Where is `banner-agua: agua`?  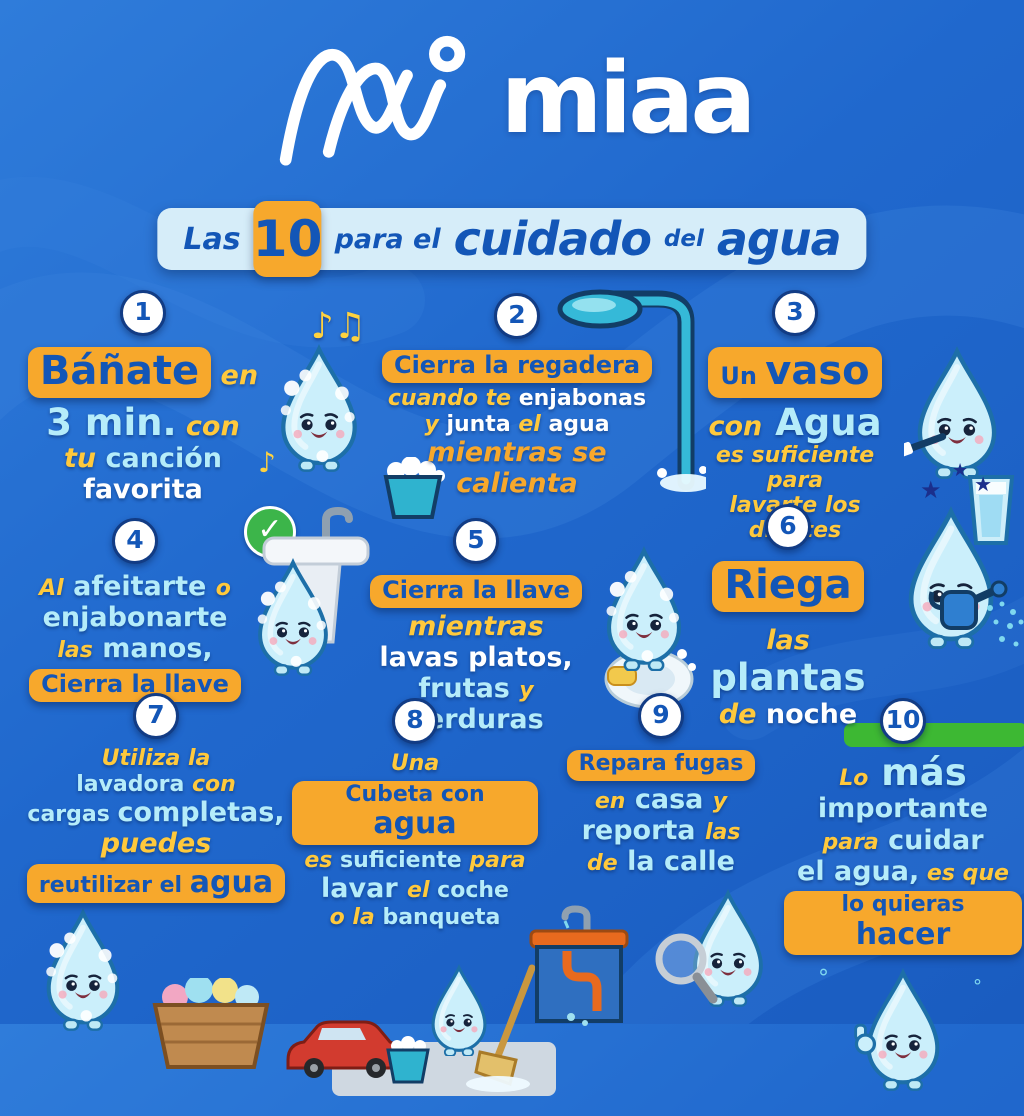
banner-agua: agua is located at coordinates (779, 239).